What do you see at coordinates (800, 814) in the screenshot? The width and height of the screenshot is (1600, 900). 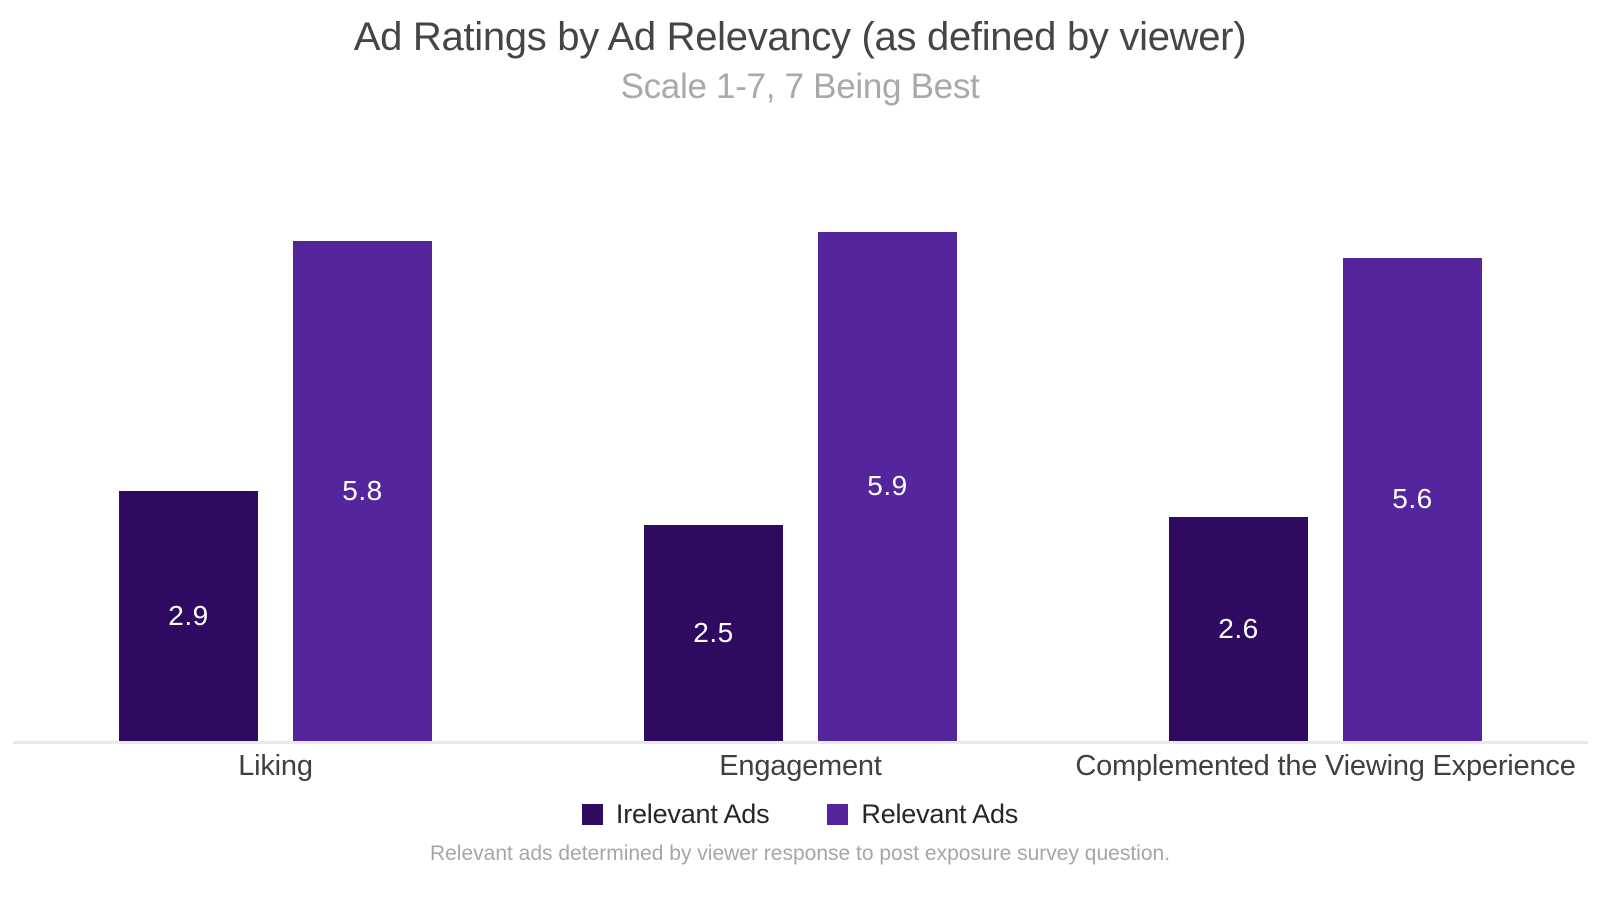 I see `legend: Irelevant Ads Relevant Ads` at bounding box center [800, 814].